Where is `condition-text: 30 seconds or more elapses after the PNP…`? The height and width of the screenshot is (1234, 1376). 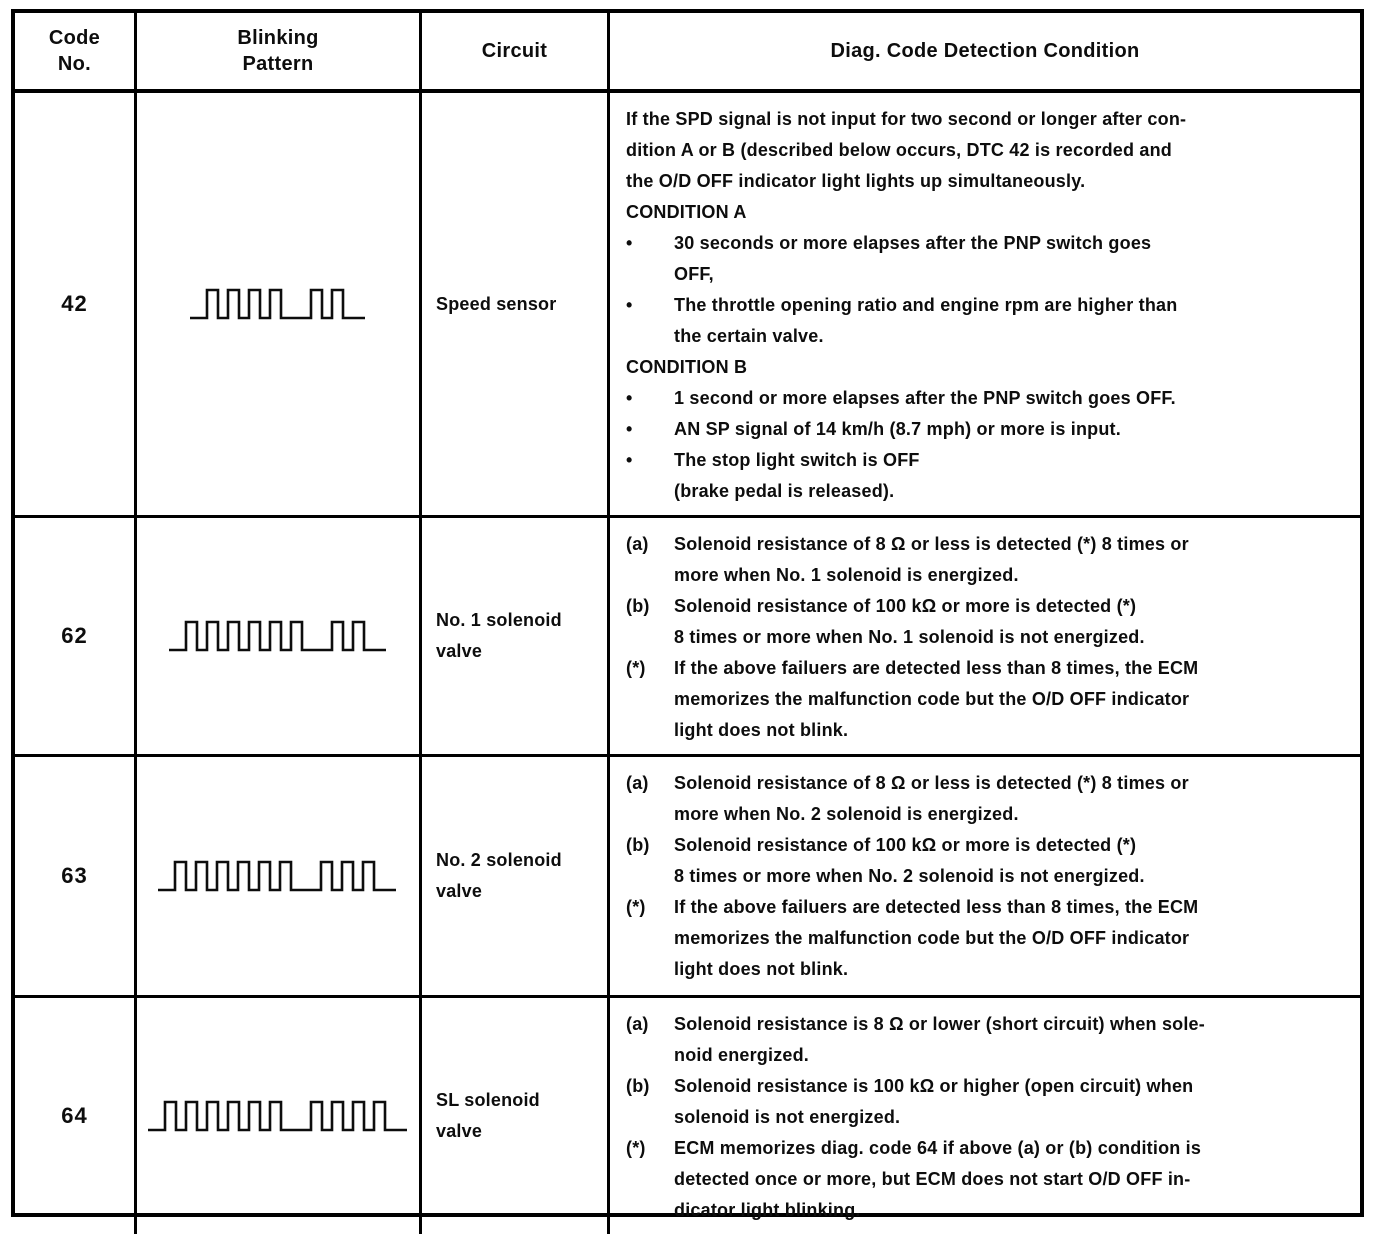
condition-text: 30 seconds or more elapses after the PNP… is located at coordinates (913, 258).